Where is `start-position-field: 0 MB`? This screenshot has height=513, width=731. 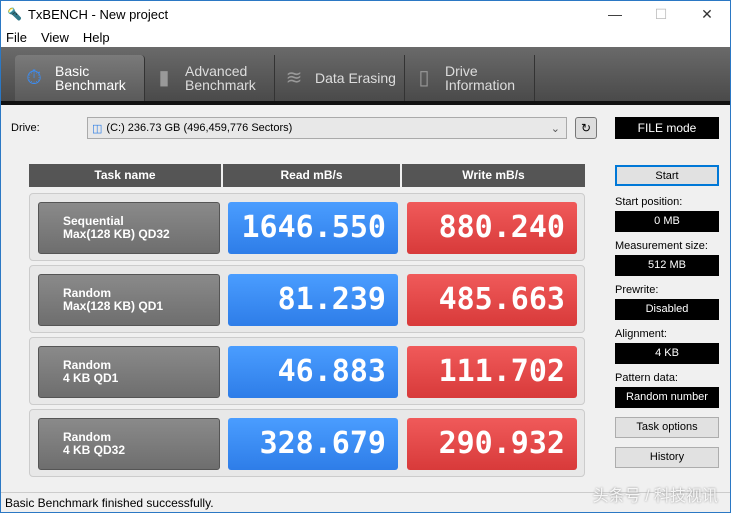 start-position-field: 0 MB is located at coordinates (667, 221).